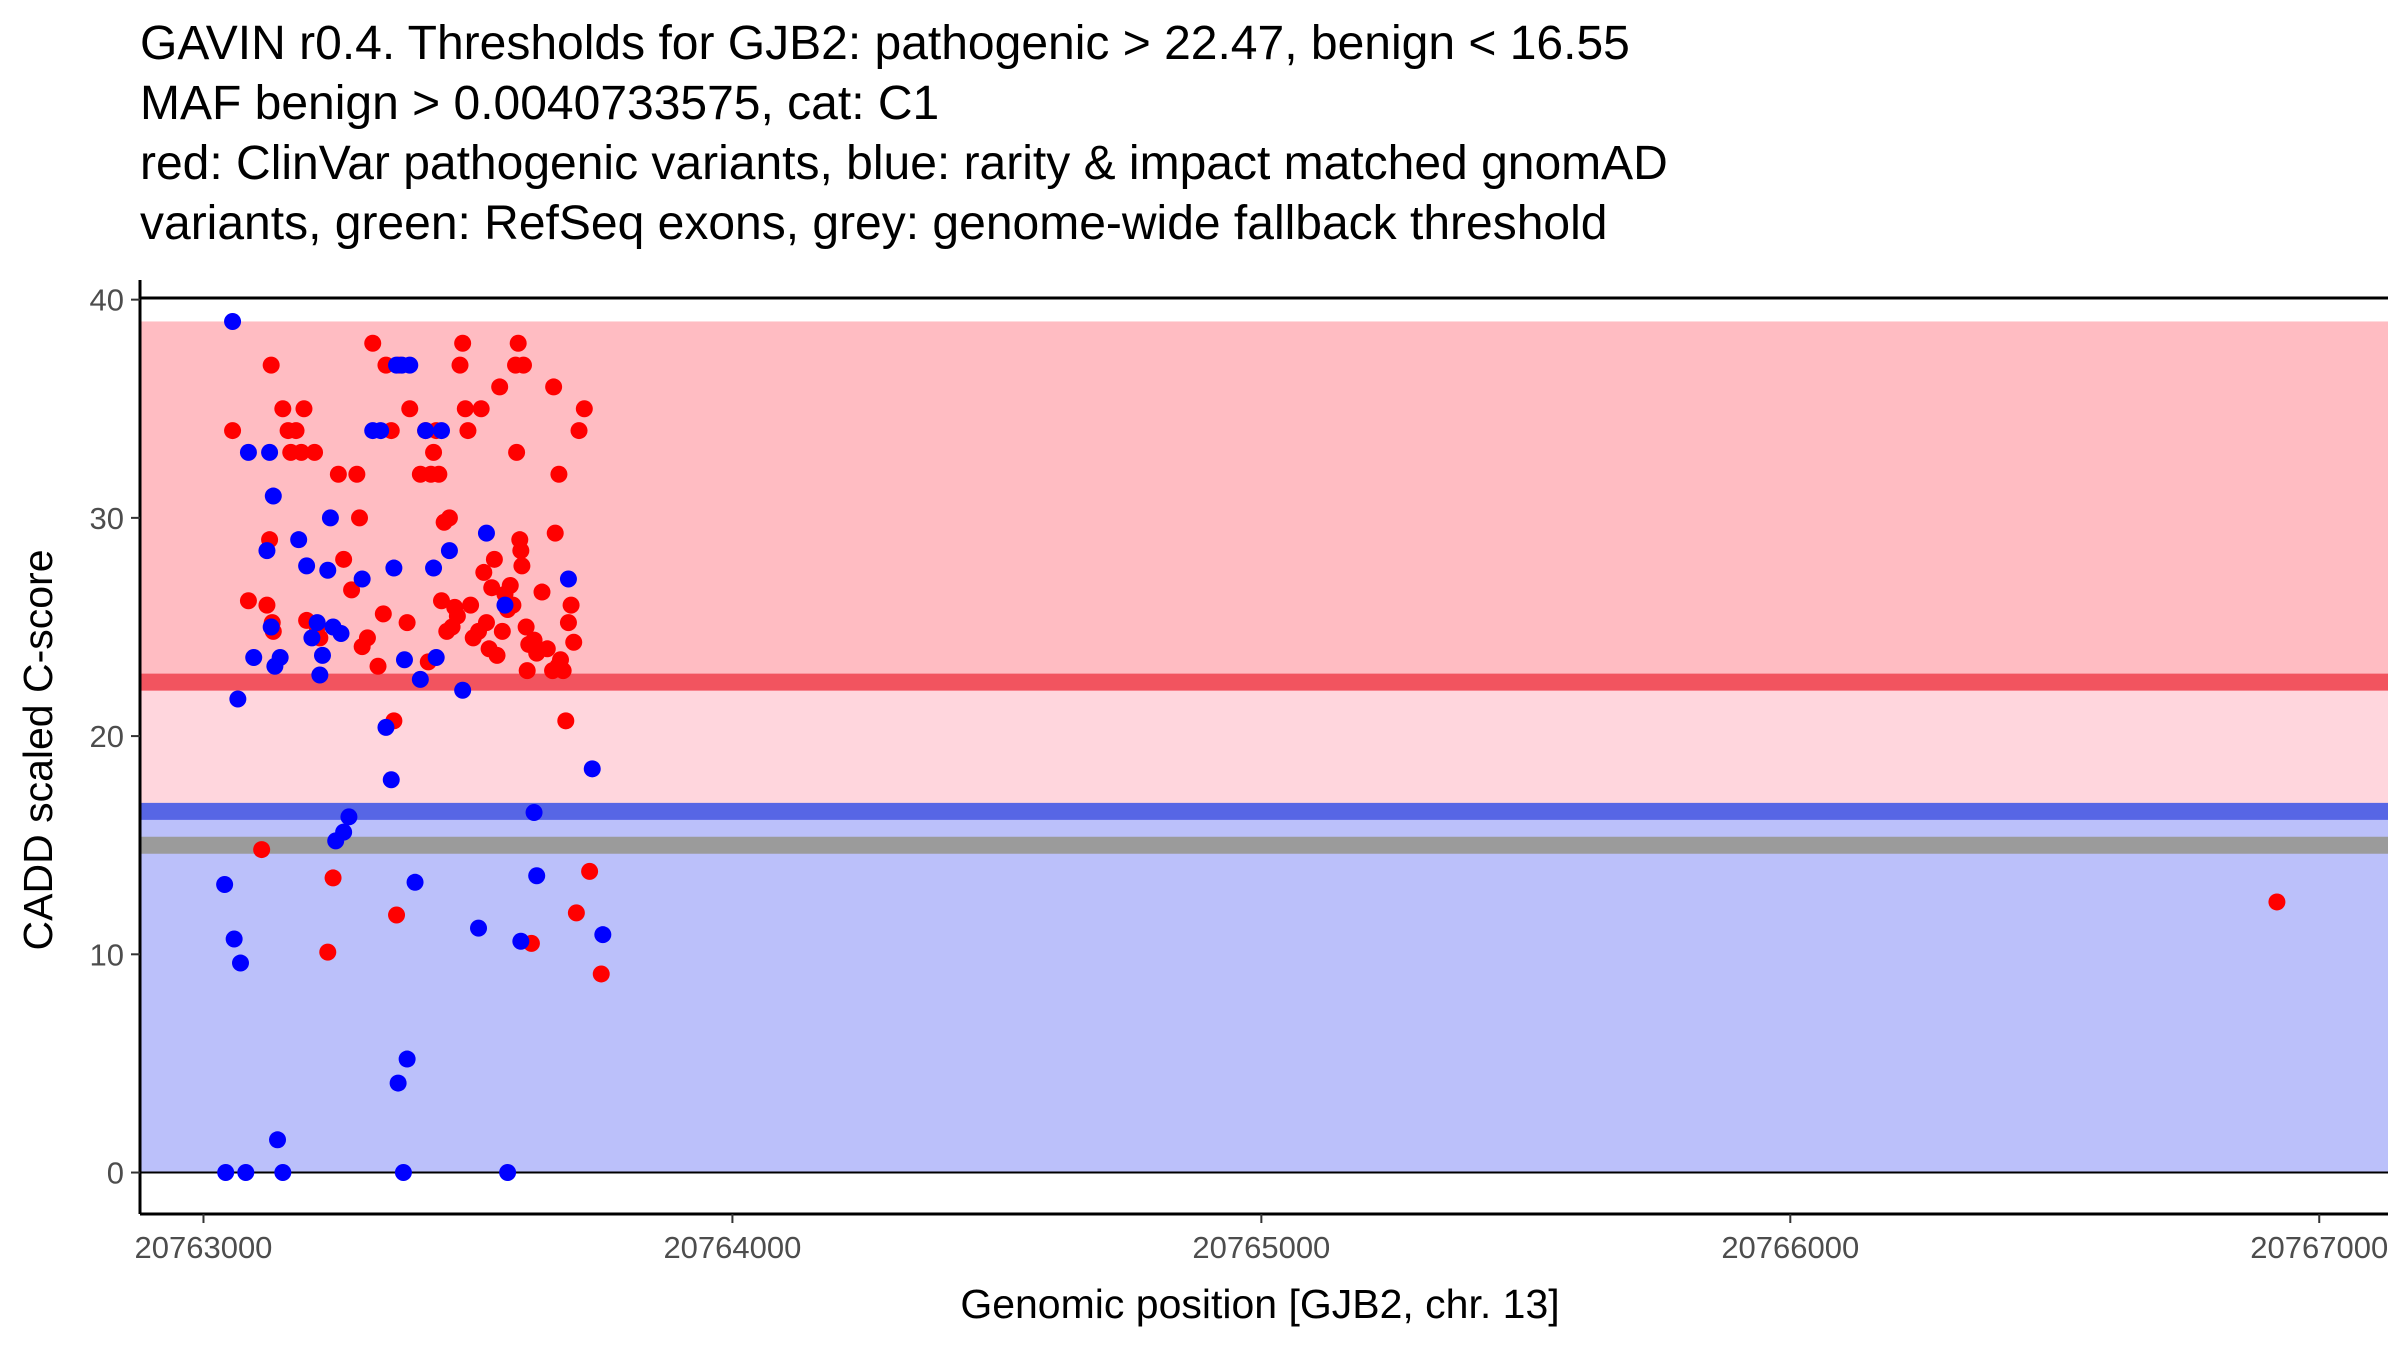  I want to click on intermediate-region, so click(1264, 747).